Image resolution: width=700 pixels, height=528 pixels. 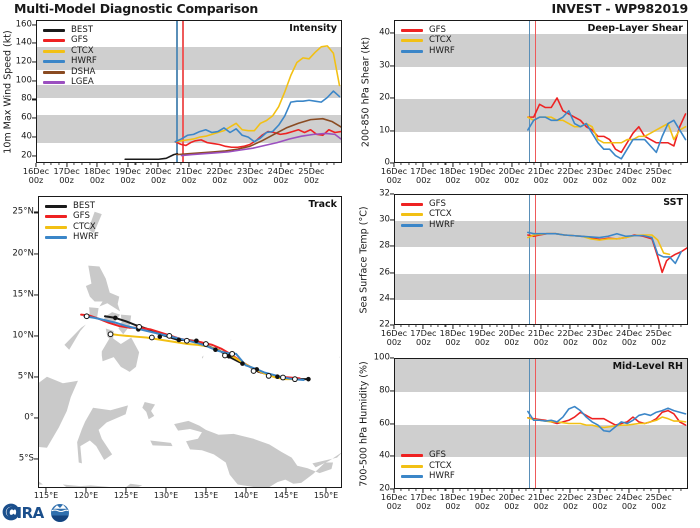 What do you see at coordinates (384, 455) in the screenshot?
I see `y-tick-label: 40` at bounding box center [384, 455].